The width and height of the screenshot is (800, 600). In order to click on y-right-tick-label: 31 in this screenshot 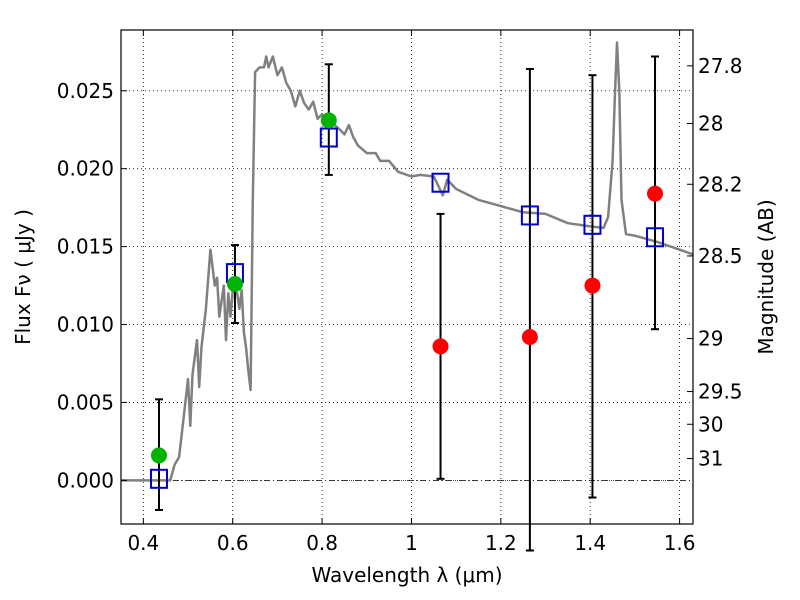, I will do `click(710, 459)`.